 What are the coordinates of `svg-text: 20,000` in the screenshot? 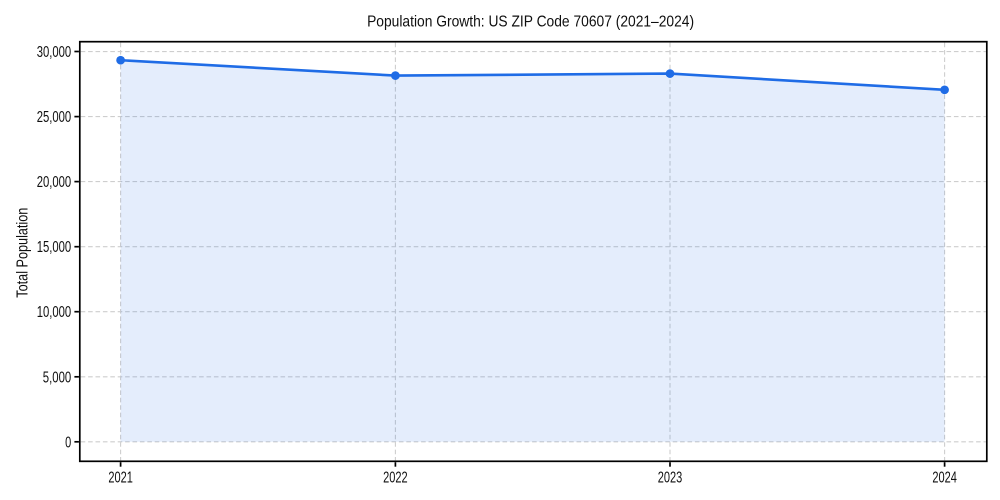 It's located at (54, 182).